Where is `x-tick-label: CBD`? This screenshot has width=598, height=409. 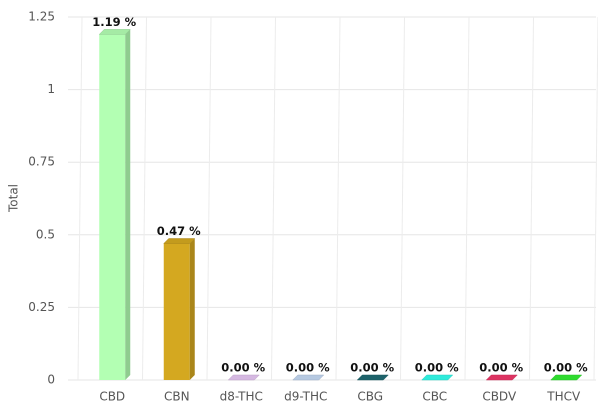 x-tick-label: CBD is located at coordinates (112, 397).